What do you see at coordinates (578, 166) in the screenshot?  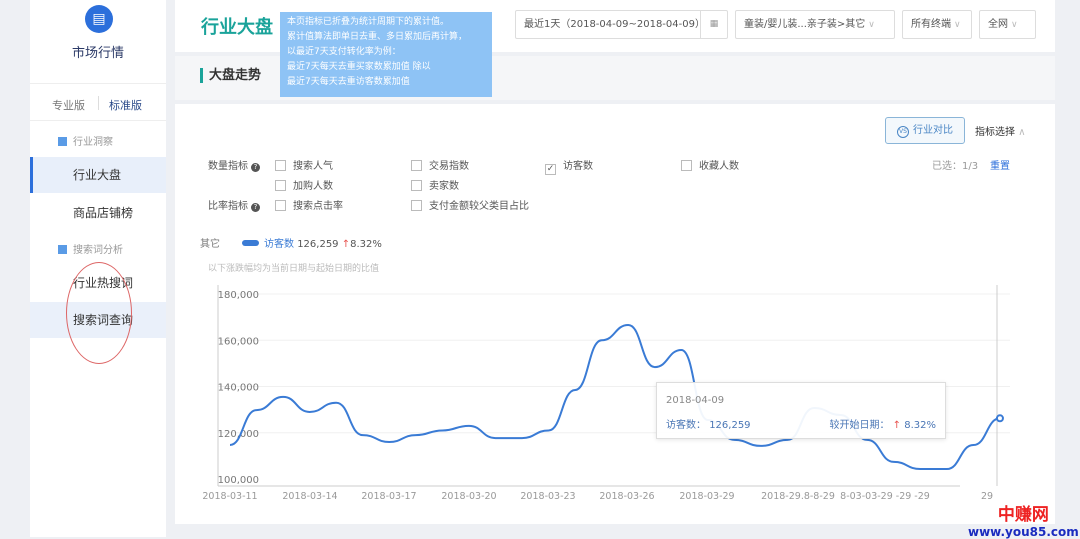 I see `checkbox-label: 访客数` at bounding box center [578, 166].